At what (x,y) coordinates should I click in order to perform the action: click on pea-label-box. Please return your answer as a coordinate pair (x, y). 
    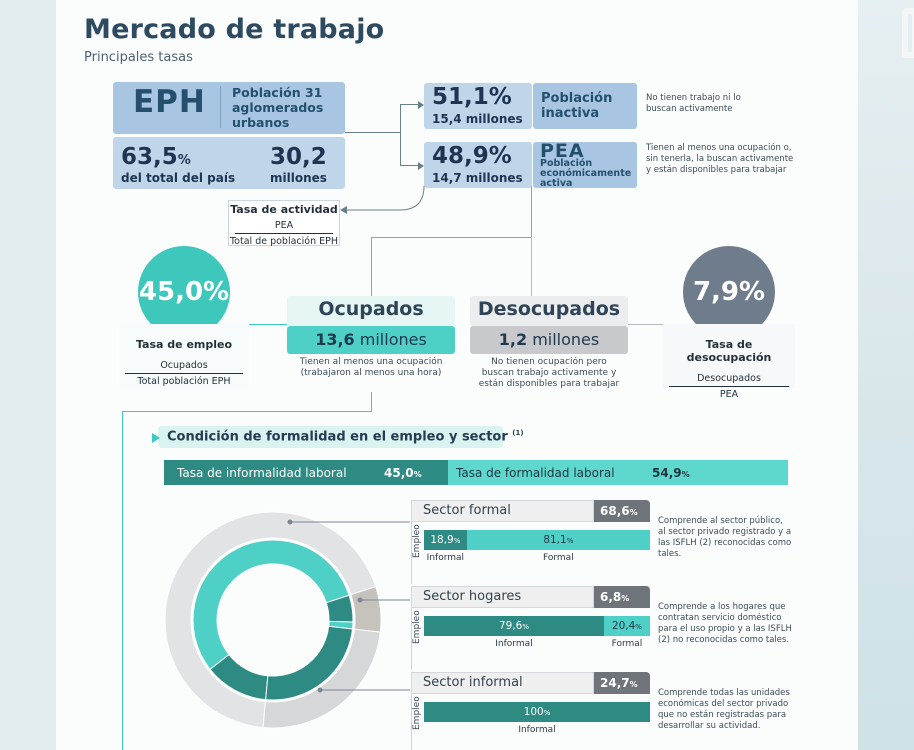
    Looking at the image, I should click on (585, 165).